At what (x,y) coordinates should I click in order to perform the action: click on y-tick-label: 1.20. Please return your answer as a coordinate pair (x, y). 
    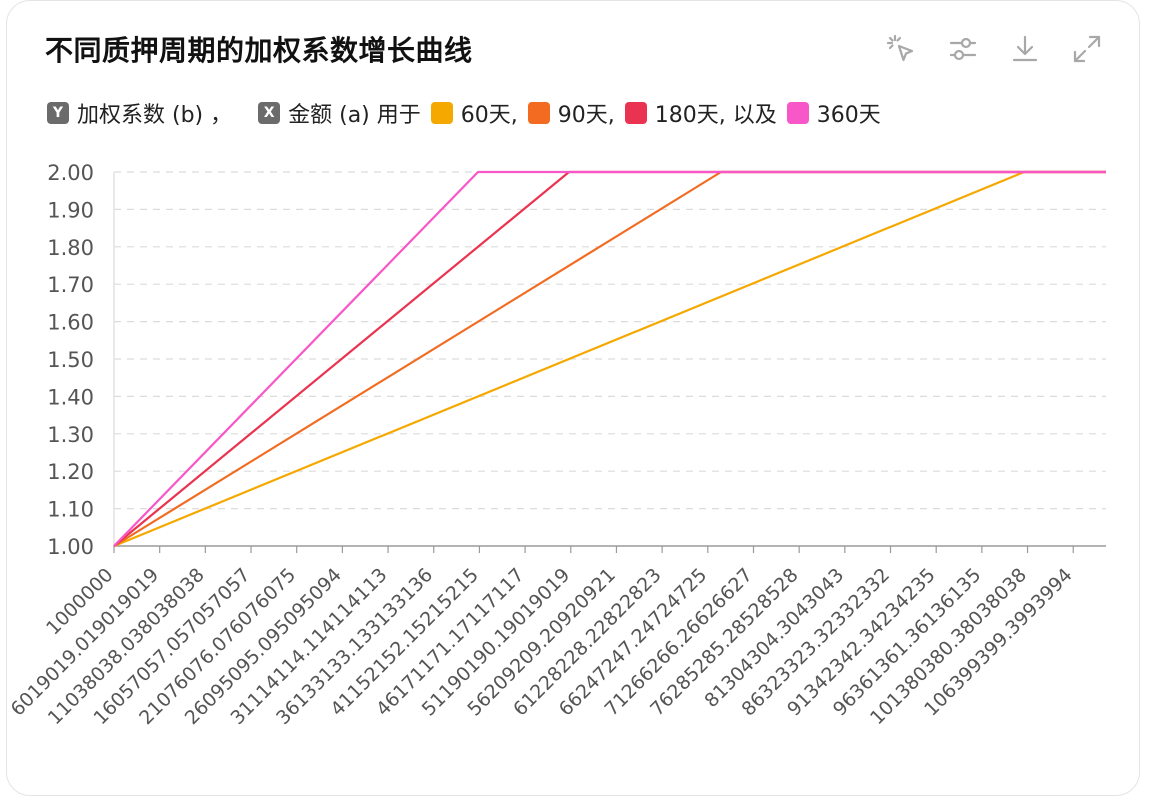
    Looking at the image, I should click on (70, 472).